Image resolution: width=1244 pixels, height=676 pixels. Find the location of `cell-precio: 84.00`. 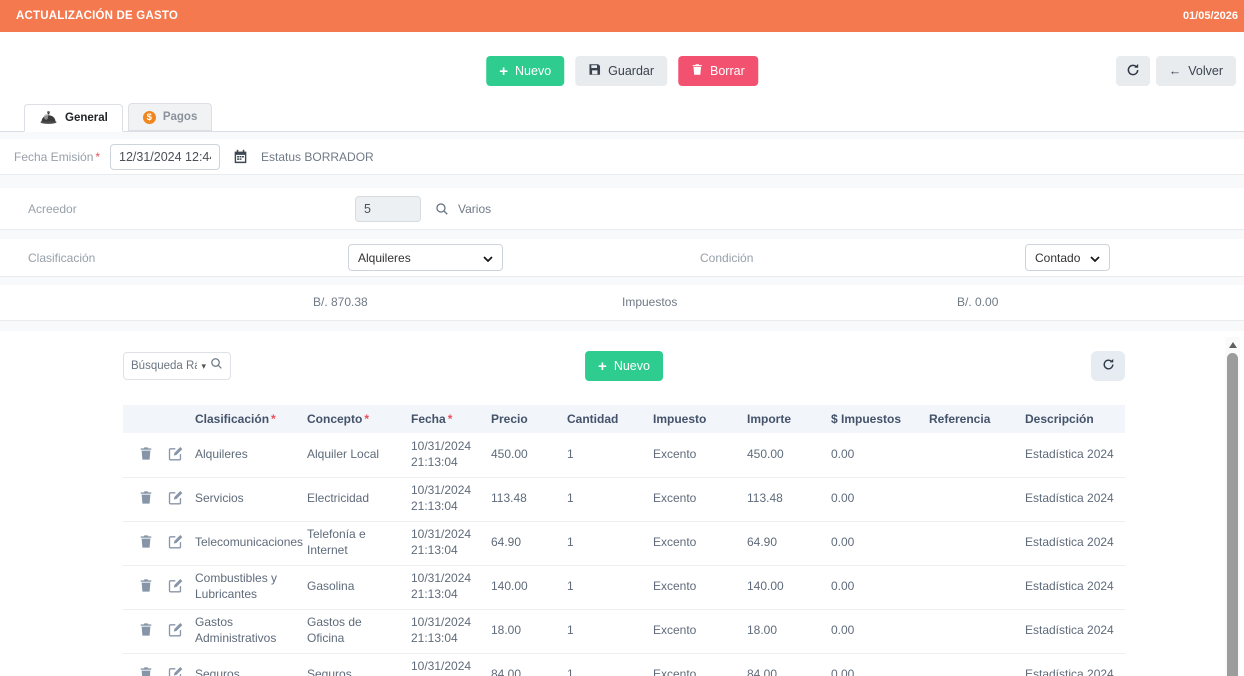

cell-precio: 84.00 is located at coordinates (521, 664).